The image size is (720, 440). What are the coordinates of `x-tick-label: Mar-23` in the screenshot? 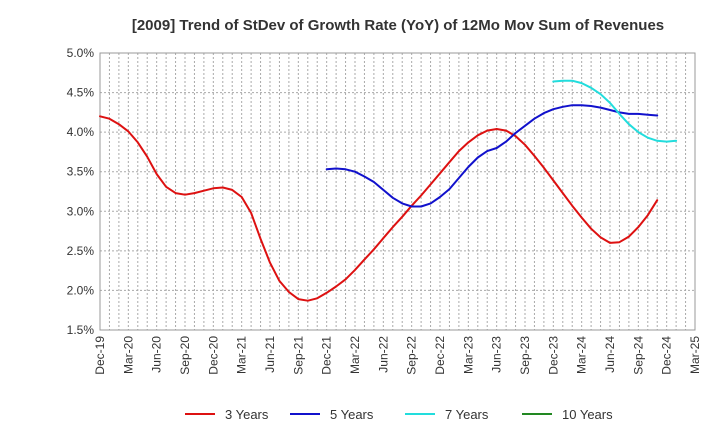 It's located at (468, 355).